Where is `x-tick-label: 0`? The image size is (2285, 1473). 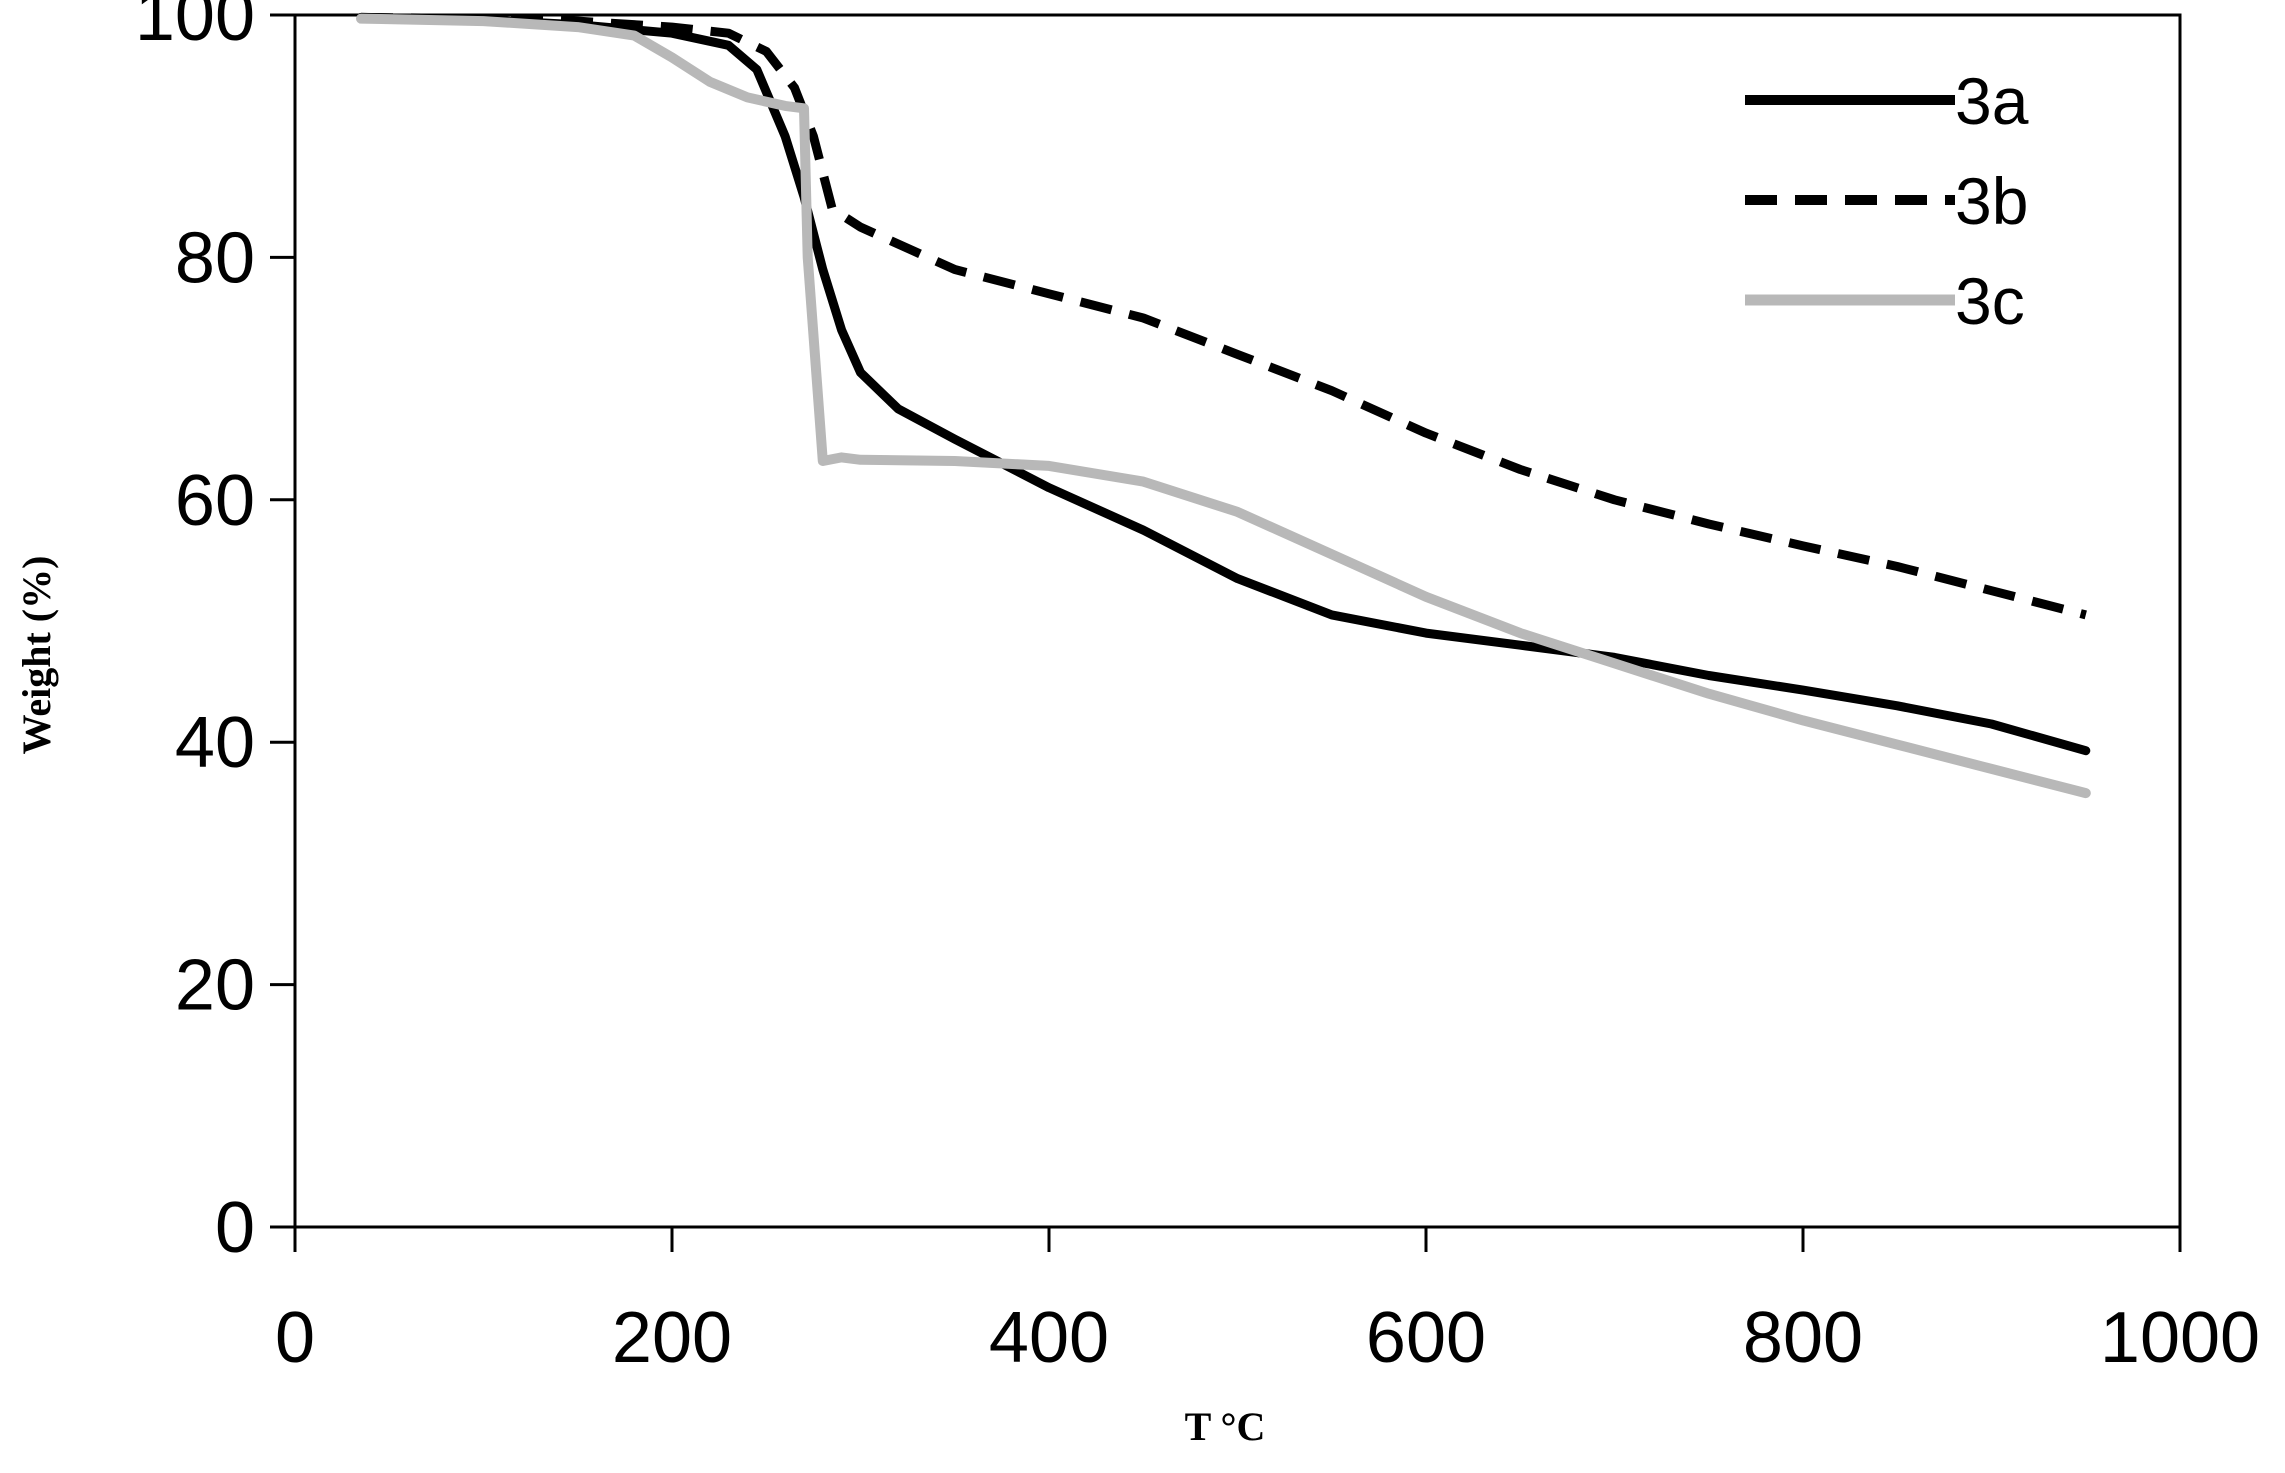 x-tick-label: 0 is located at coordinates (295, 1338).